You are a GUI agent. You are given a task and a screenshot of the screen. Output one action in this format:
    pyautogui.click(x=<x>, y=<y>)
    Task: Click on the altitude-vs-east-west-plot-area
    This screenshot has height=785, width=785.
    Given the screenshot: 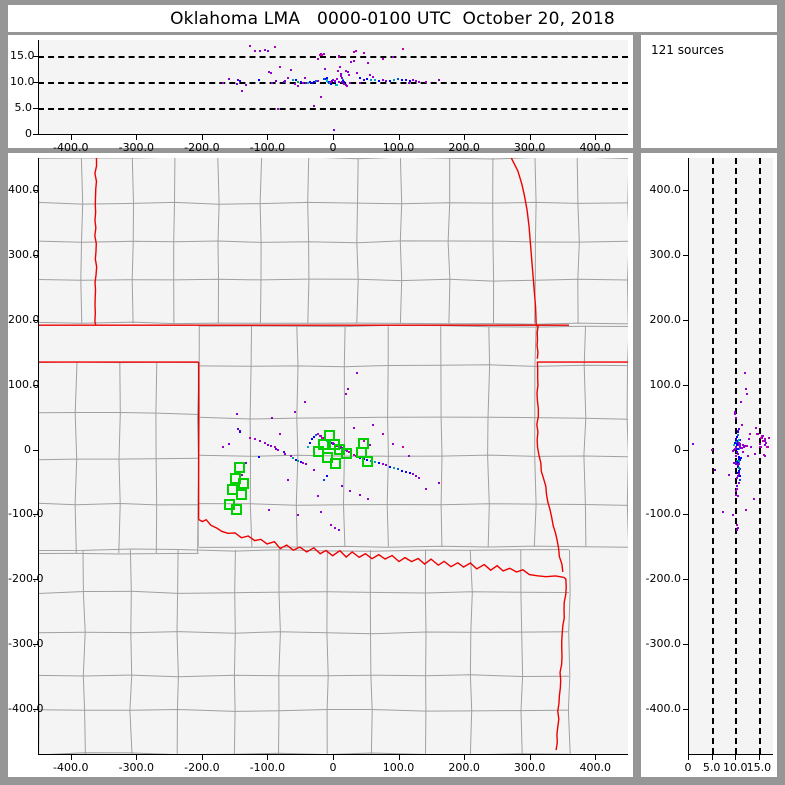 What is the action you would take?
    pyautogui.click(x=333, y=87)
    